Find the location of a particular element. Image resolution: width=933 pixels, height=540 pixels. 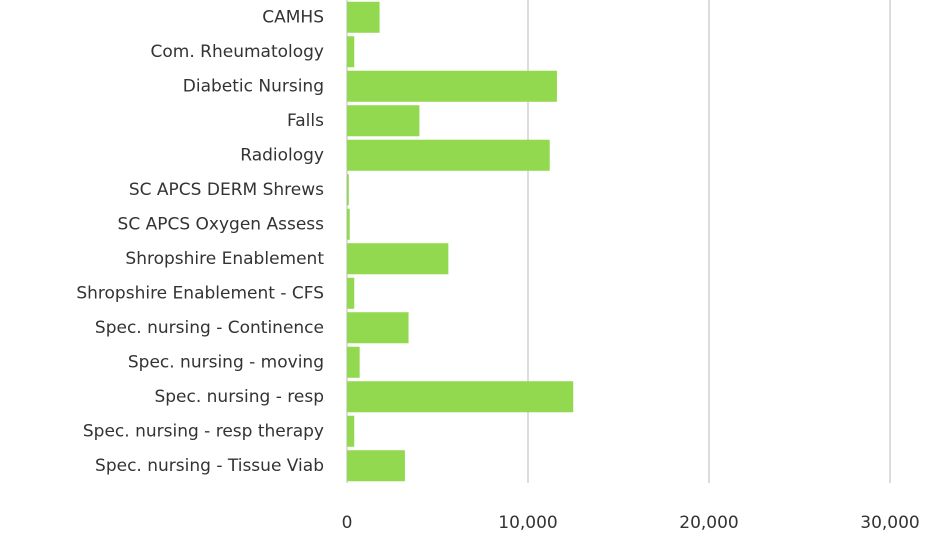

y-tick-label: Spec. nursing - Continence is located at coordinates (209, 328).